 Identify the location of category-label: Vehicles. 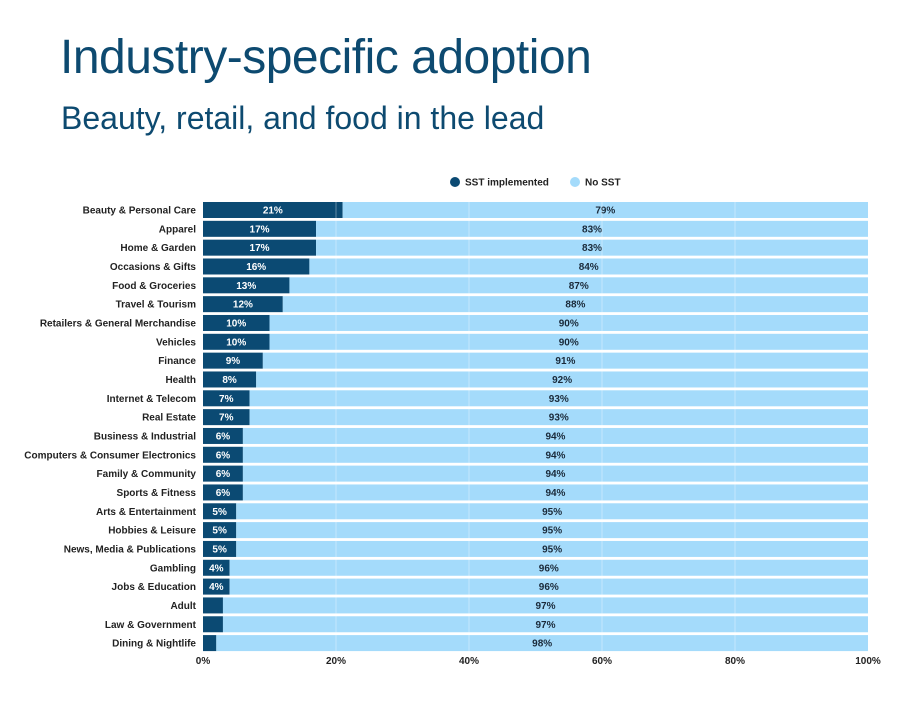
(176, 342).